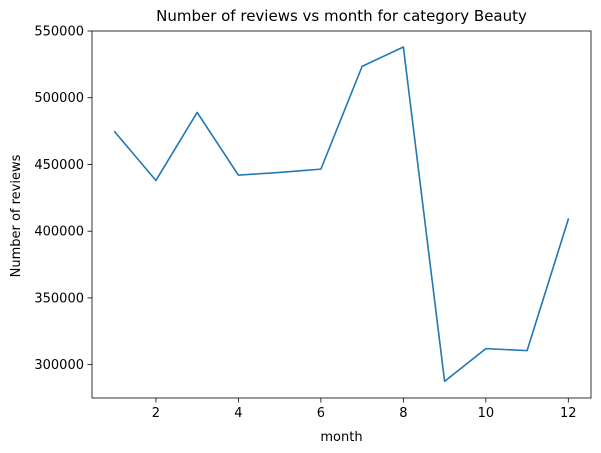 This screenshot has height=453, width=601. What do you see at coordinates (59, 298) in the screenshot?
I see `y-tick-label: 350000` at bounding box center [59, 298].